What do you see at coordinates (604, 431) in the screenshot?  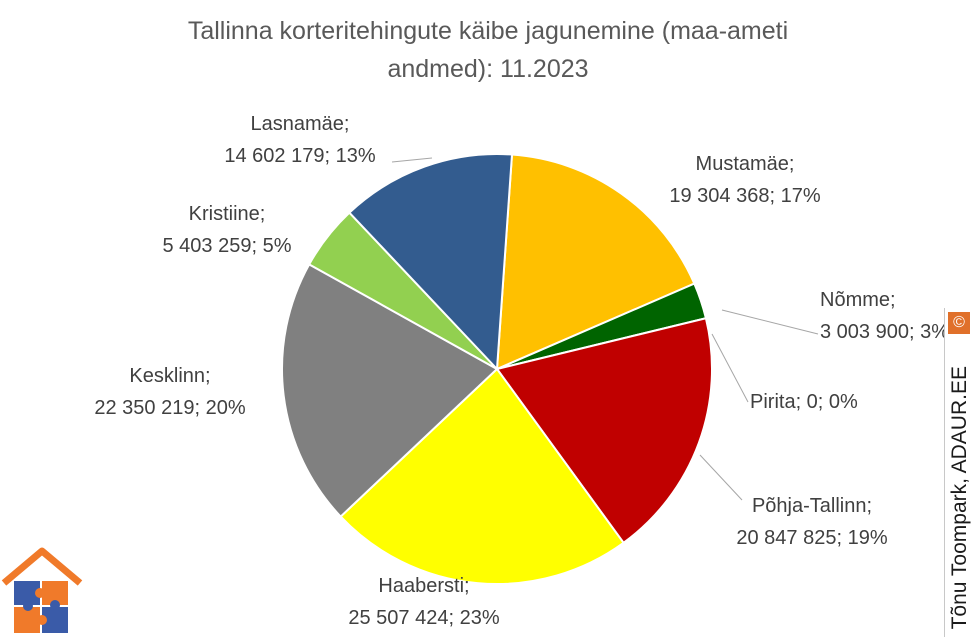 I see `pie-slice-põhja-tallinn` at bounding box center [604, 431].